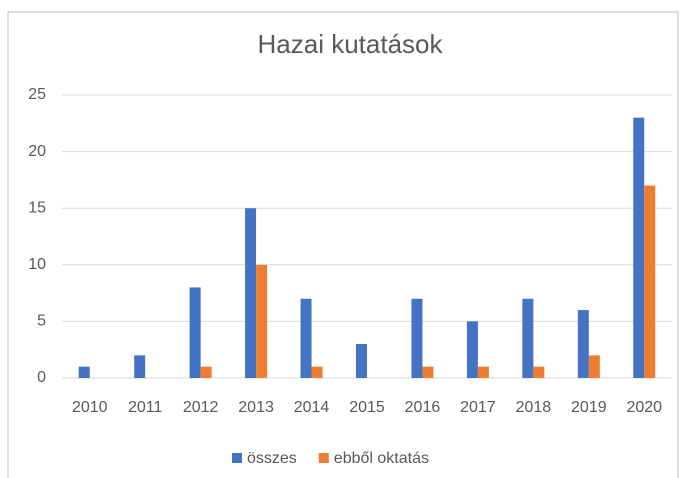 The width and height of the screenshot is (687, 478). Describe the element at coordinates (145, 407) in the screenshot. I see `x-tick-label: 2011` at that location.